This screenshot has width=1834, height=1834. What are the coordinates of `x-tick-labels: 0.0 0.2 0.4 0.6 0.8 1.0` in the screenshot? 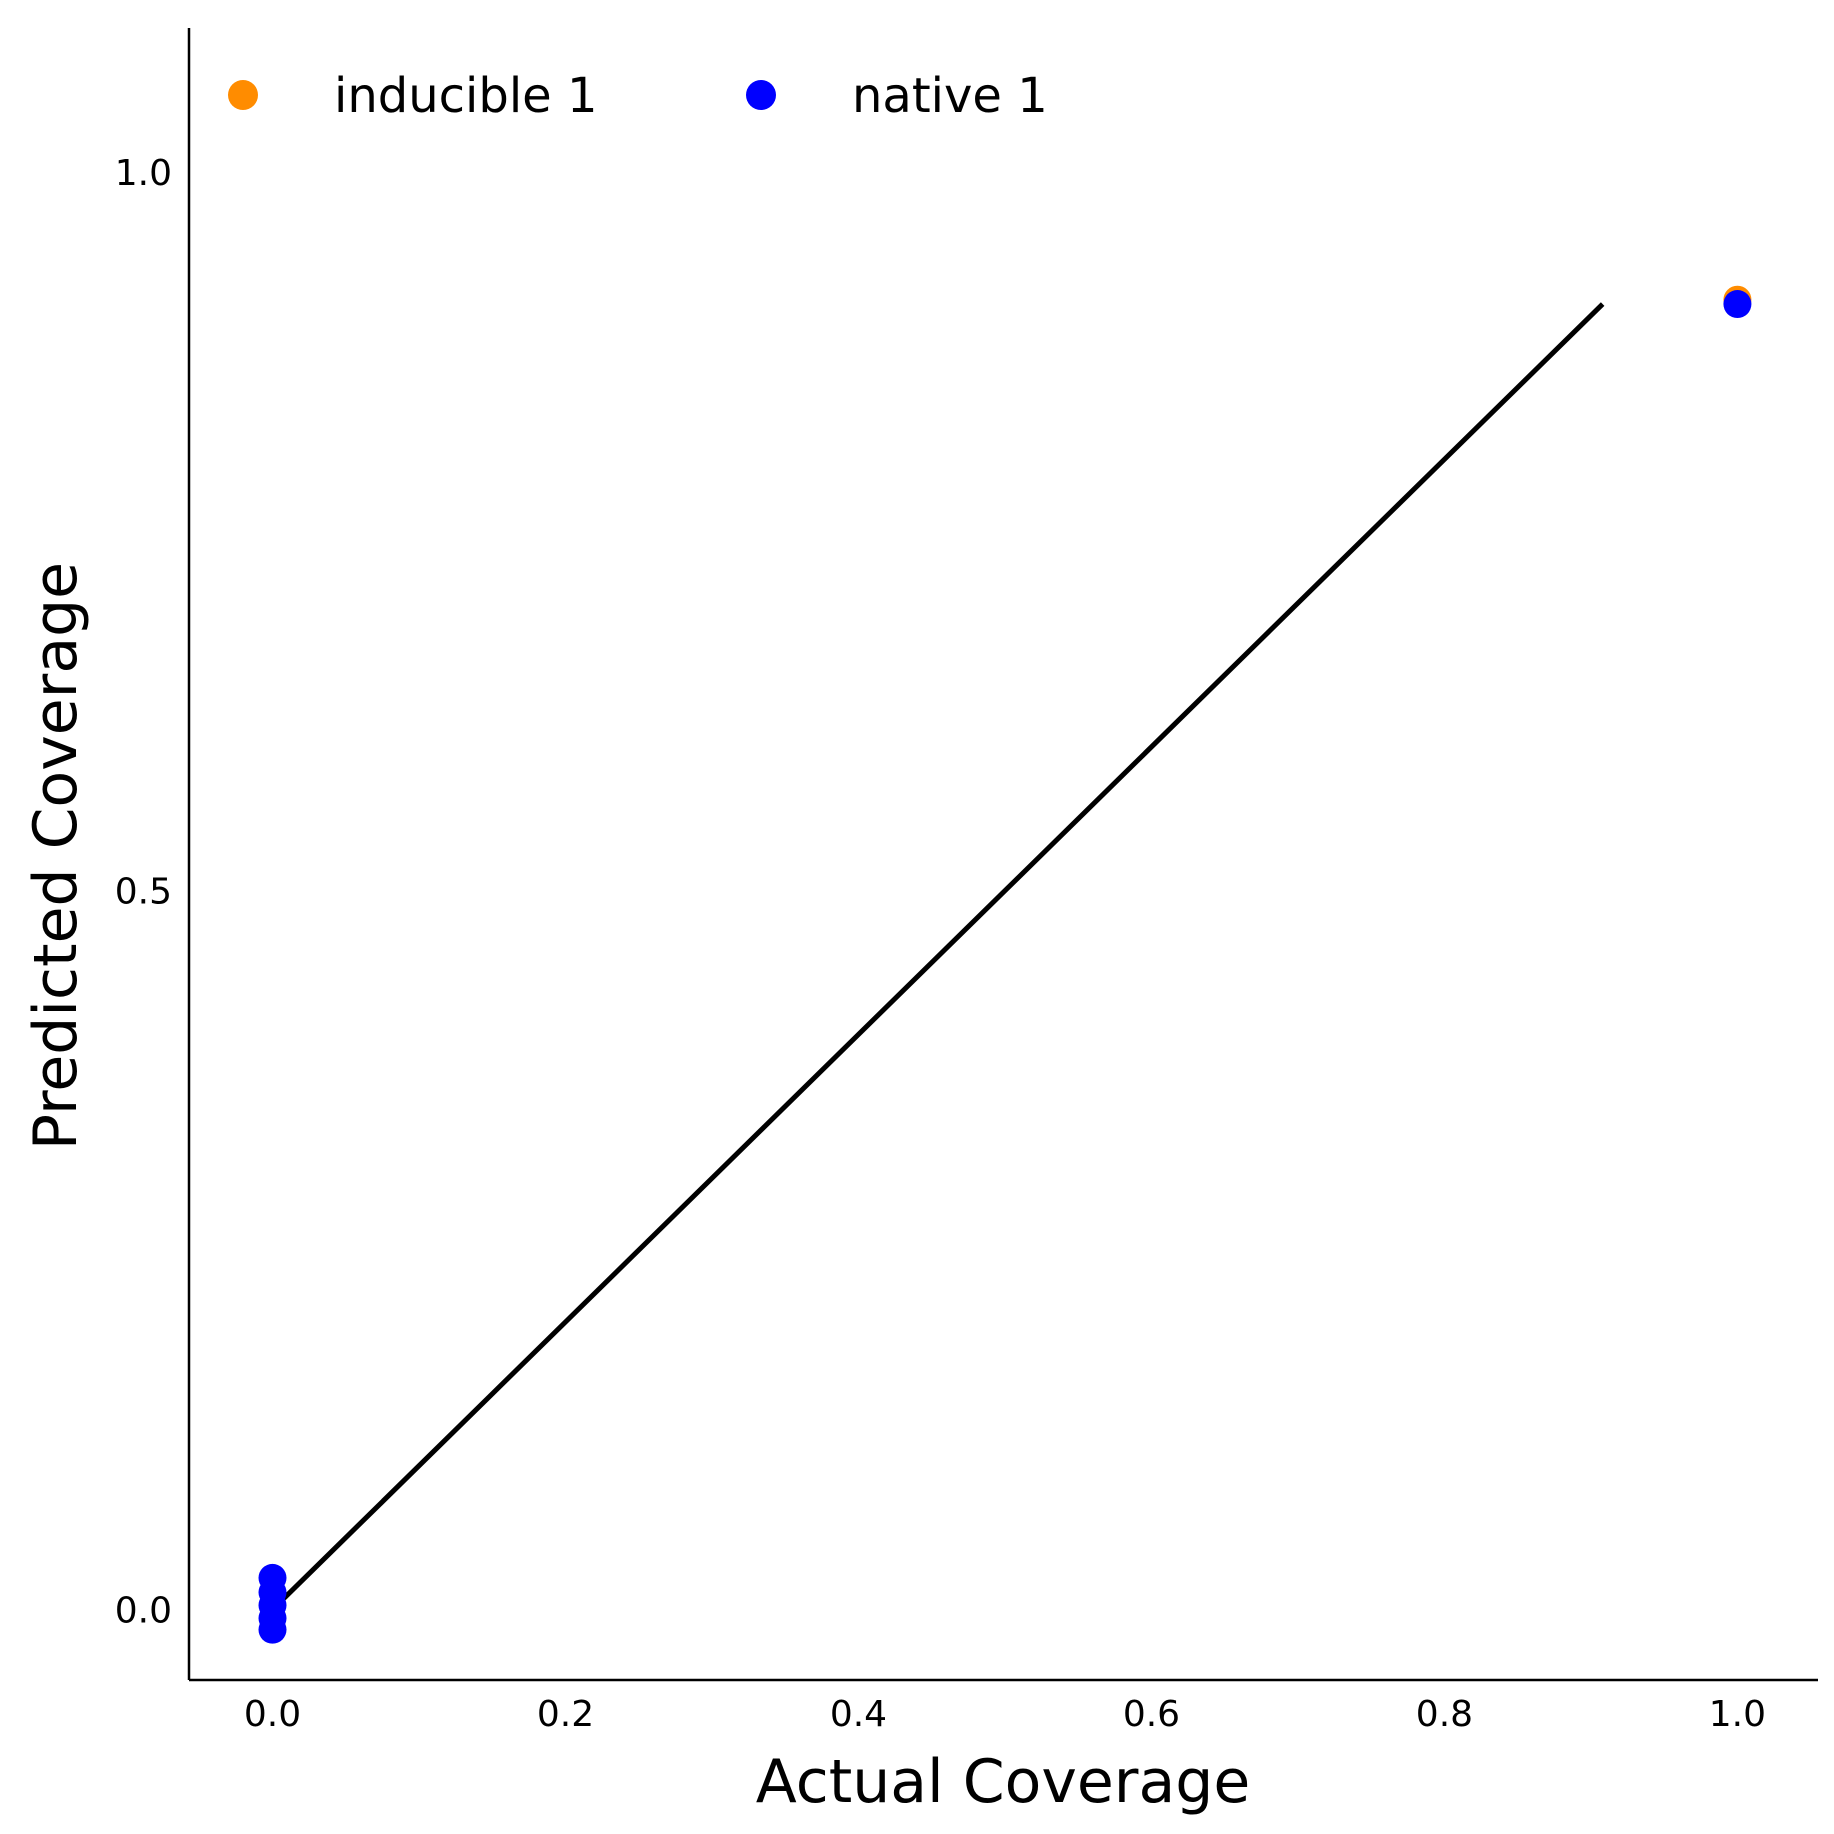 It's located at (1005, 1714).